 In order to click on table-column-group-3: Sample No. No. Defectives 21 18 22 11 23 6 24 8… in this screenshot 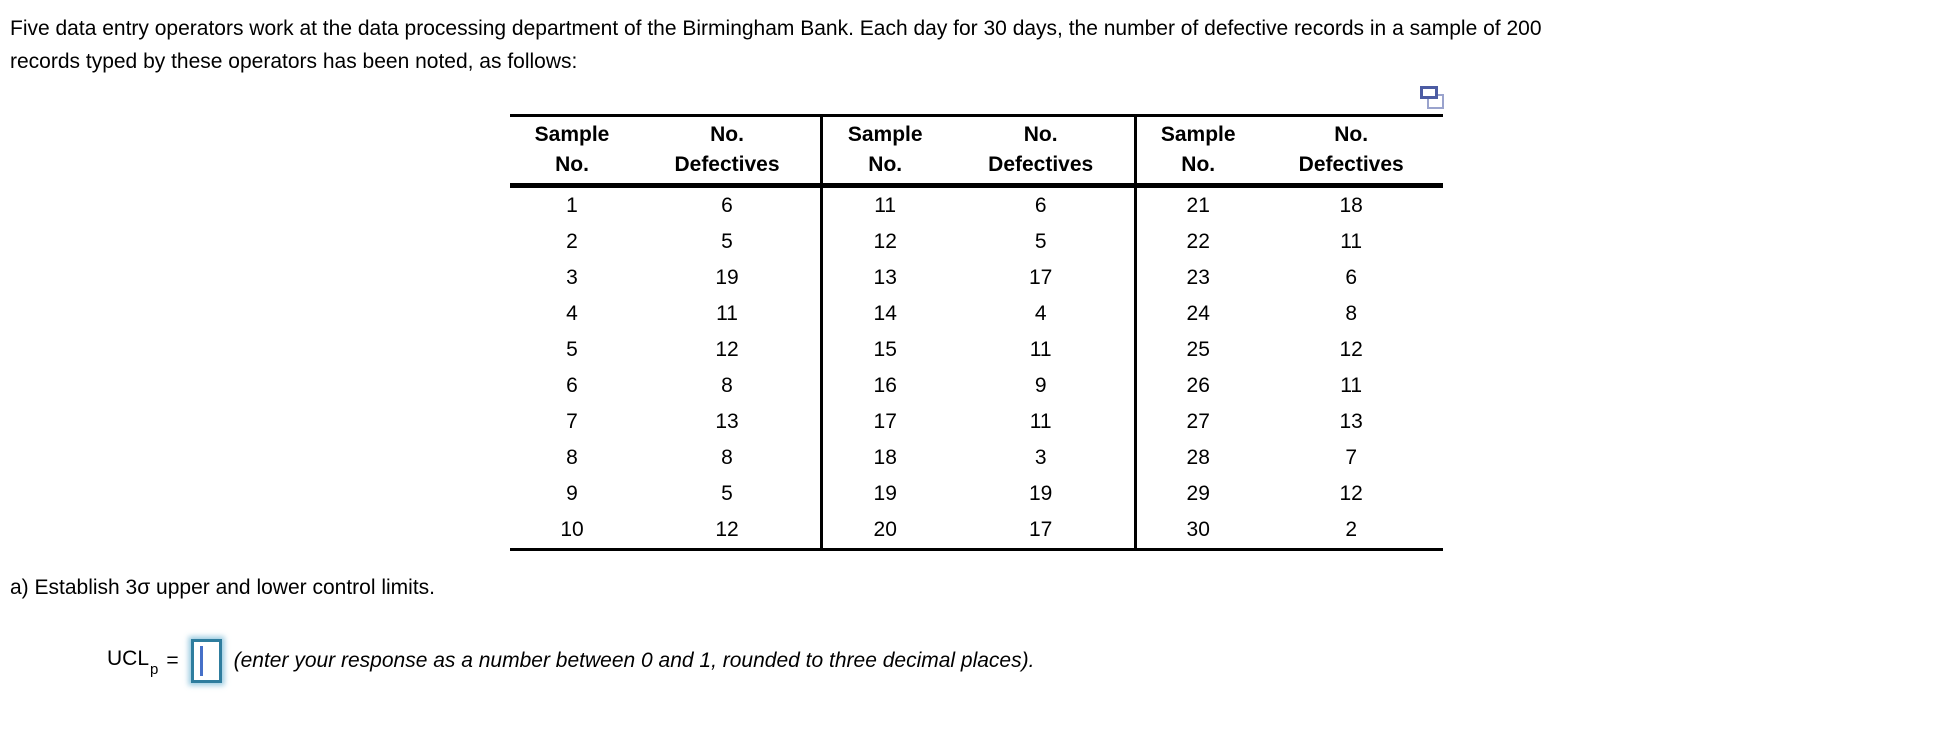, I will do `click(1288, 332)`.